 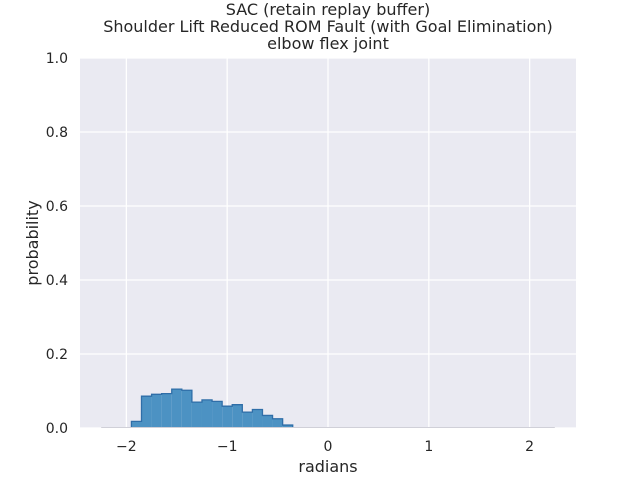 What do you see at coordinates (57, 429) in the screenshot?
I see `y-tick-label: 0.0` at bounding box center [57, 429].